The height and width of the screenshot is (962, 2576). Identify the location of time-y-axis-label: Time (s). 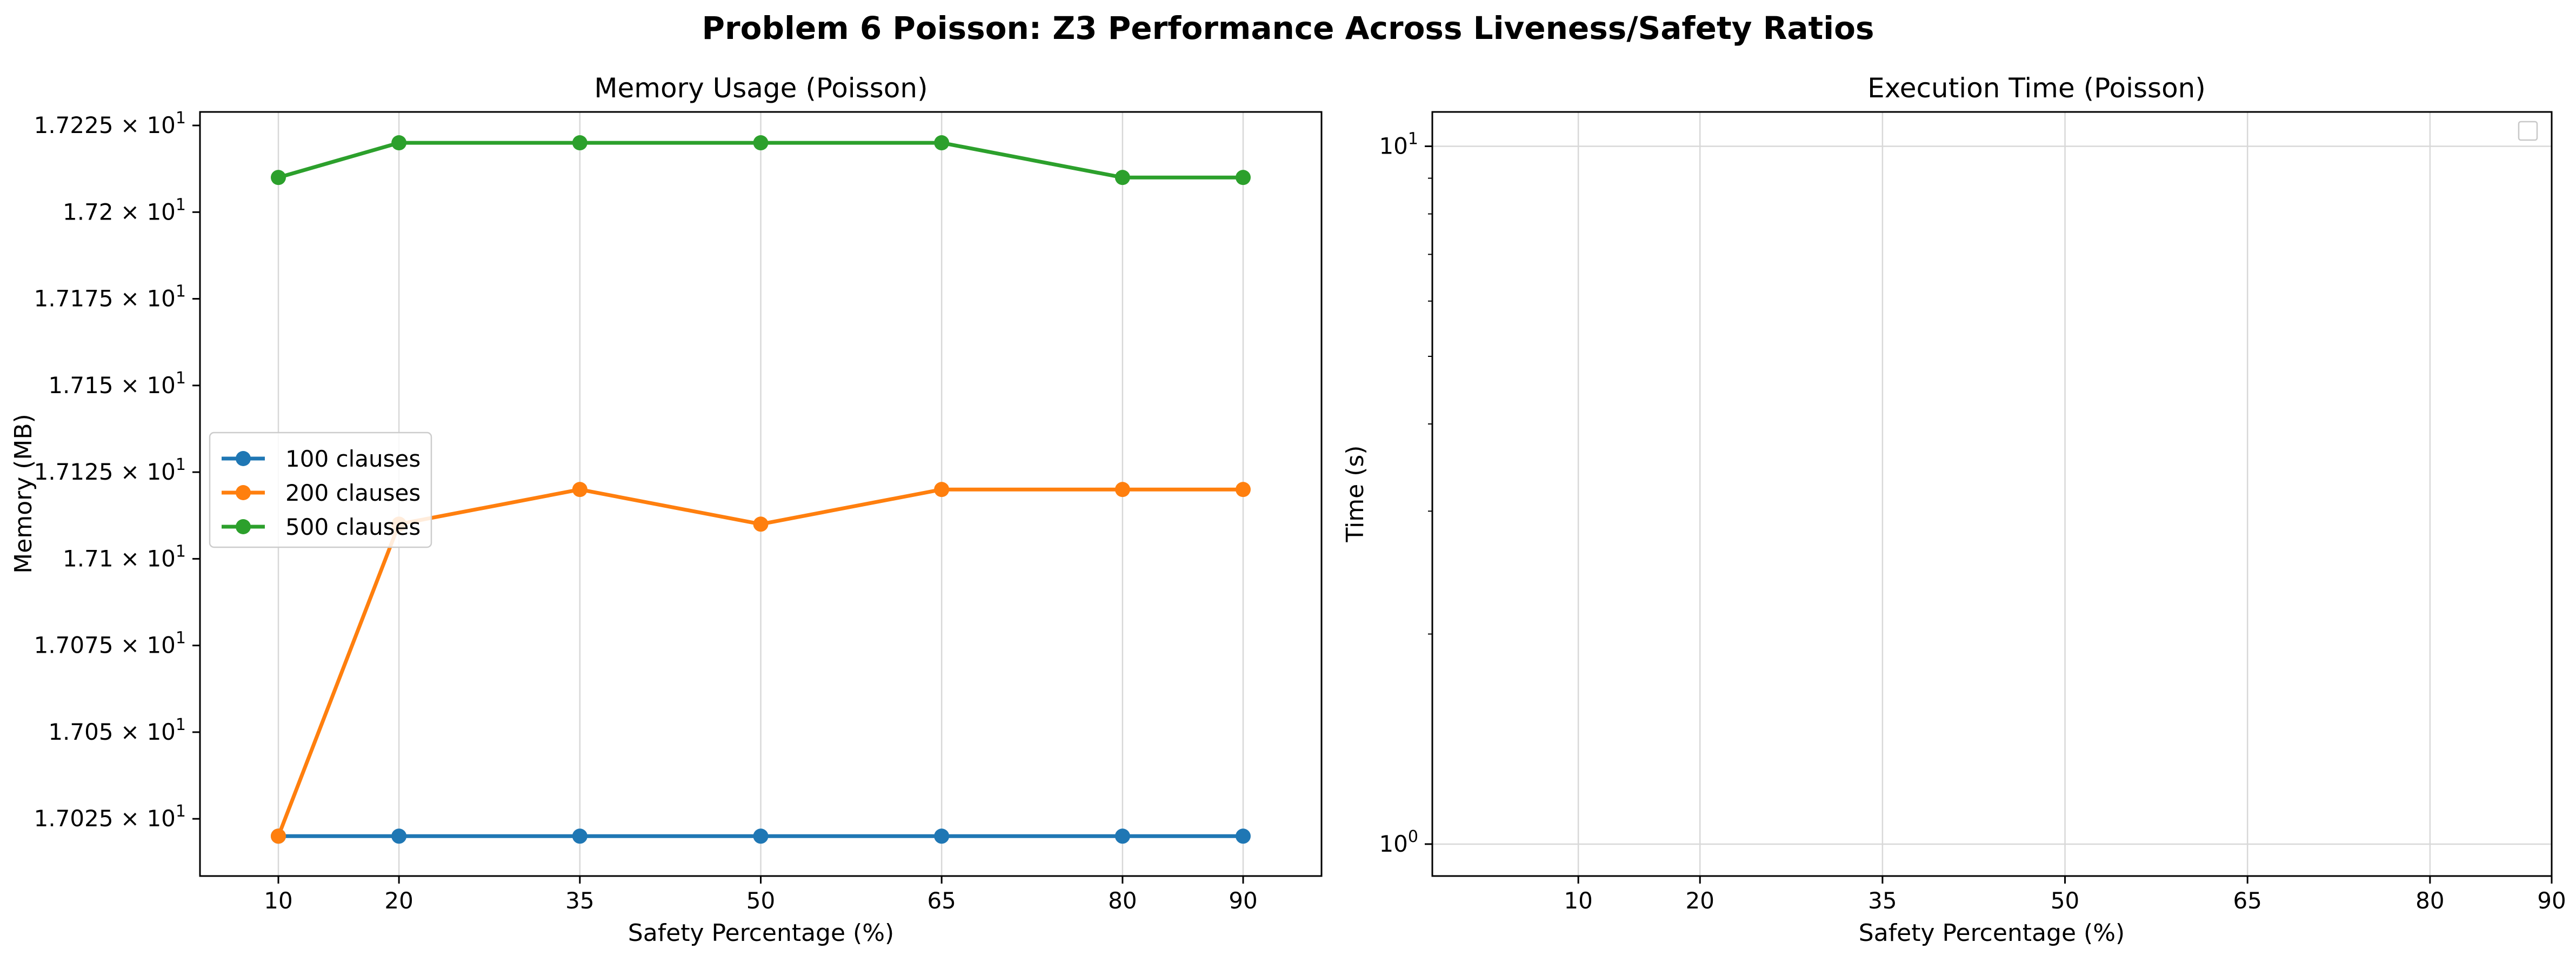
(1356, 494).